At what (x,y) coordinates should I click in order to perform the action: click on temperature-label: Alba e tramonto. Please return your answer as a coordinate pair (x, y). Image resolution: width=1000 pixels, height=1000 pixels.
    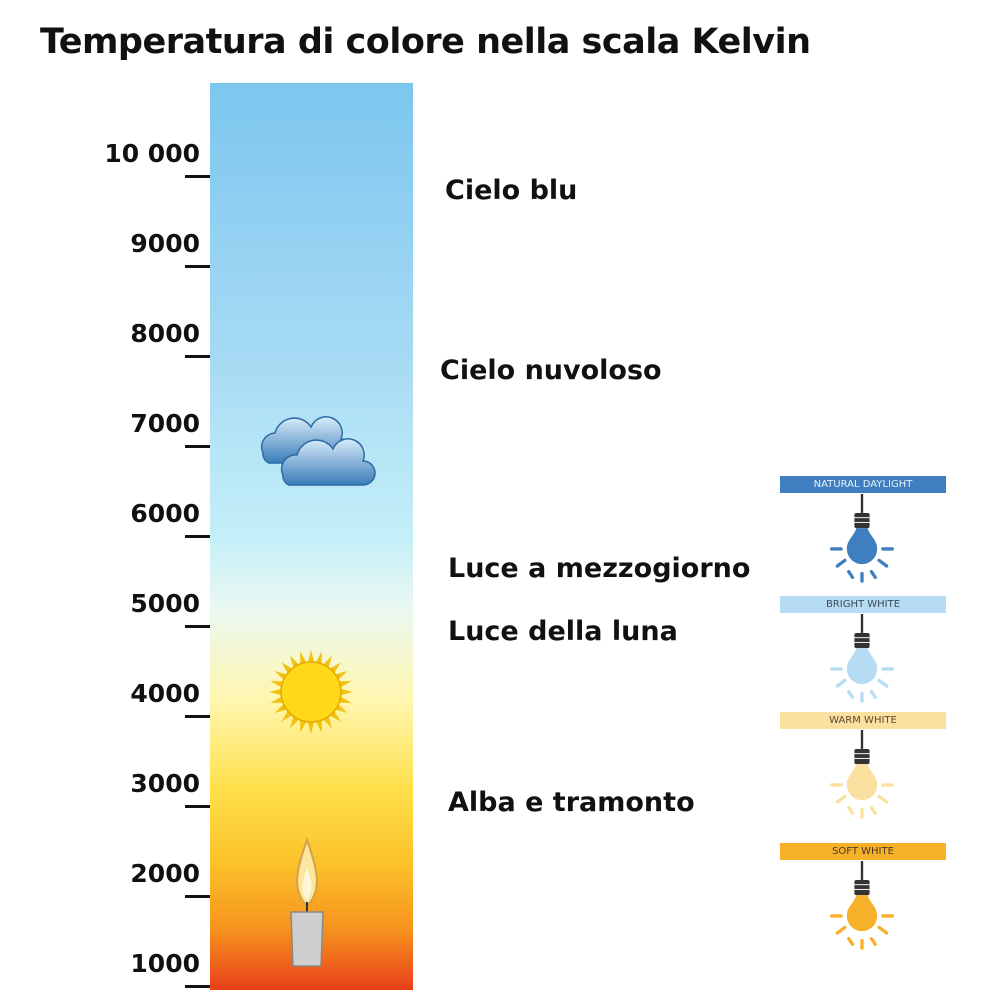
    Looking at the image, I should click on (571, 802).